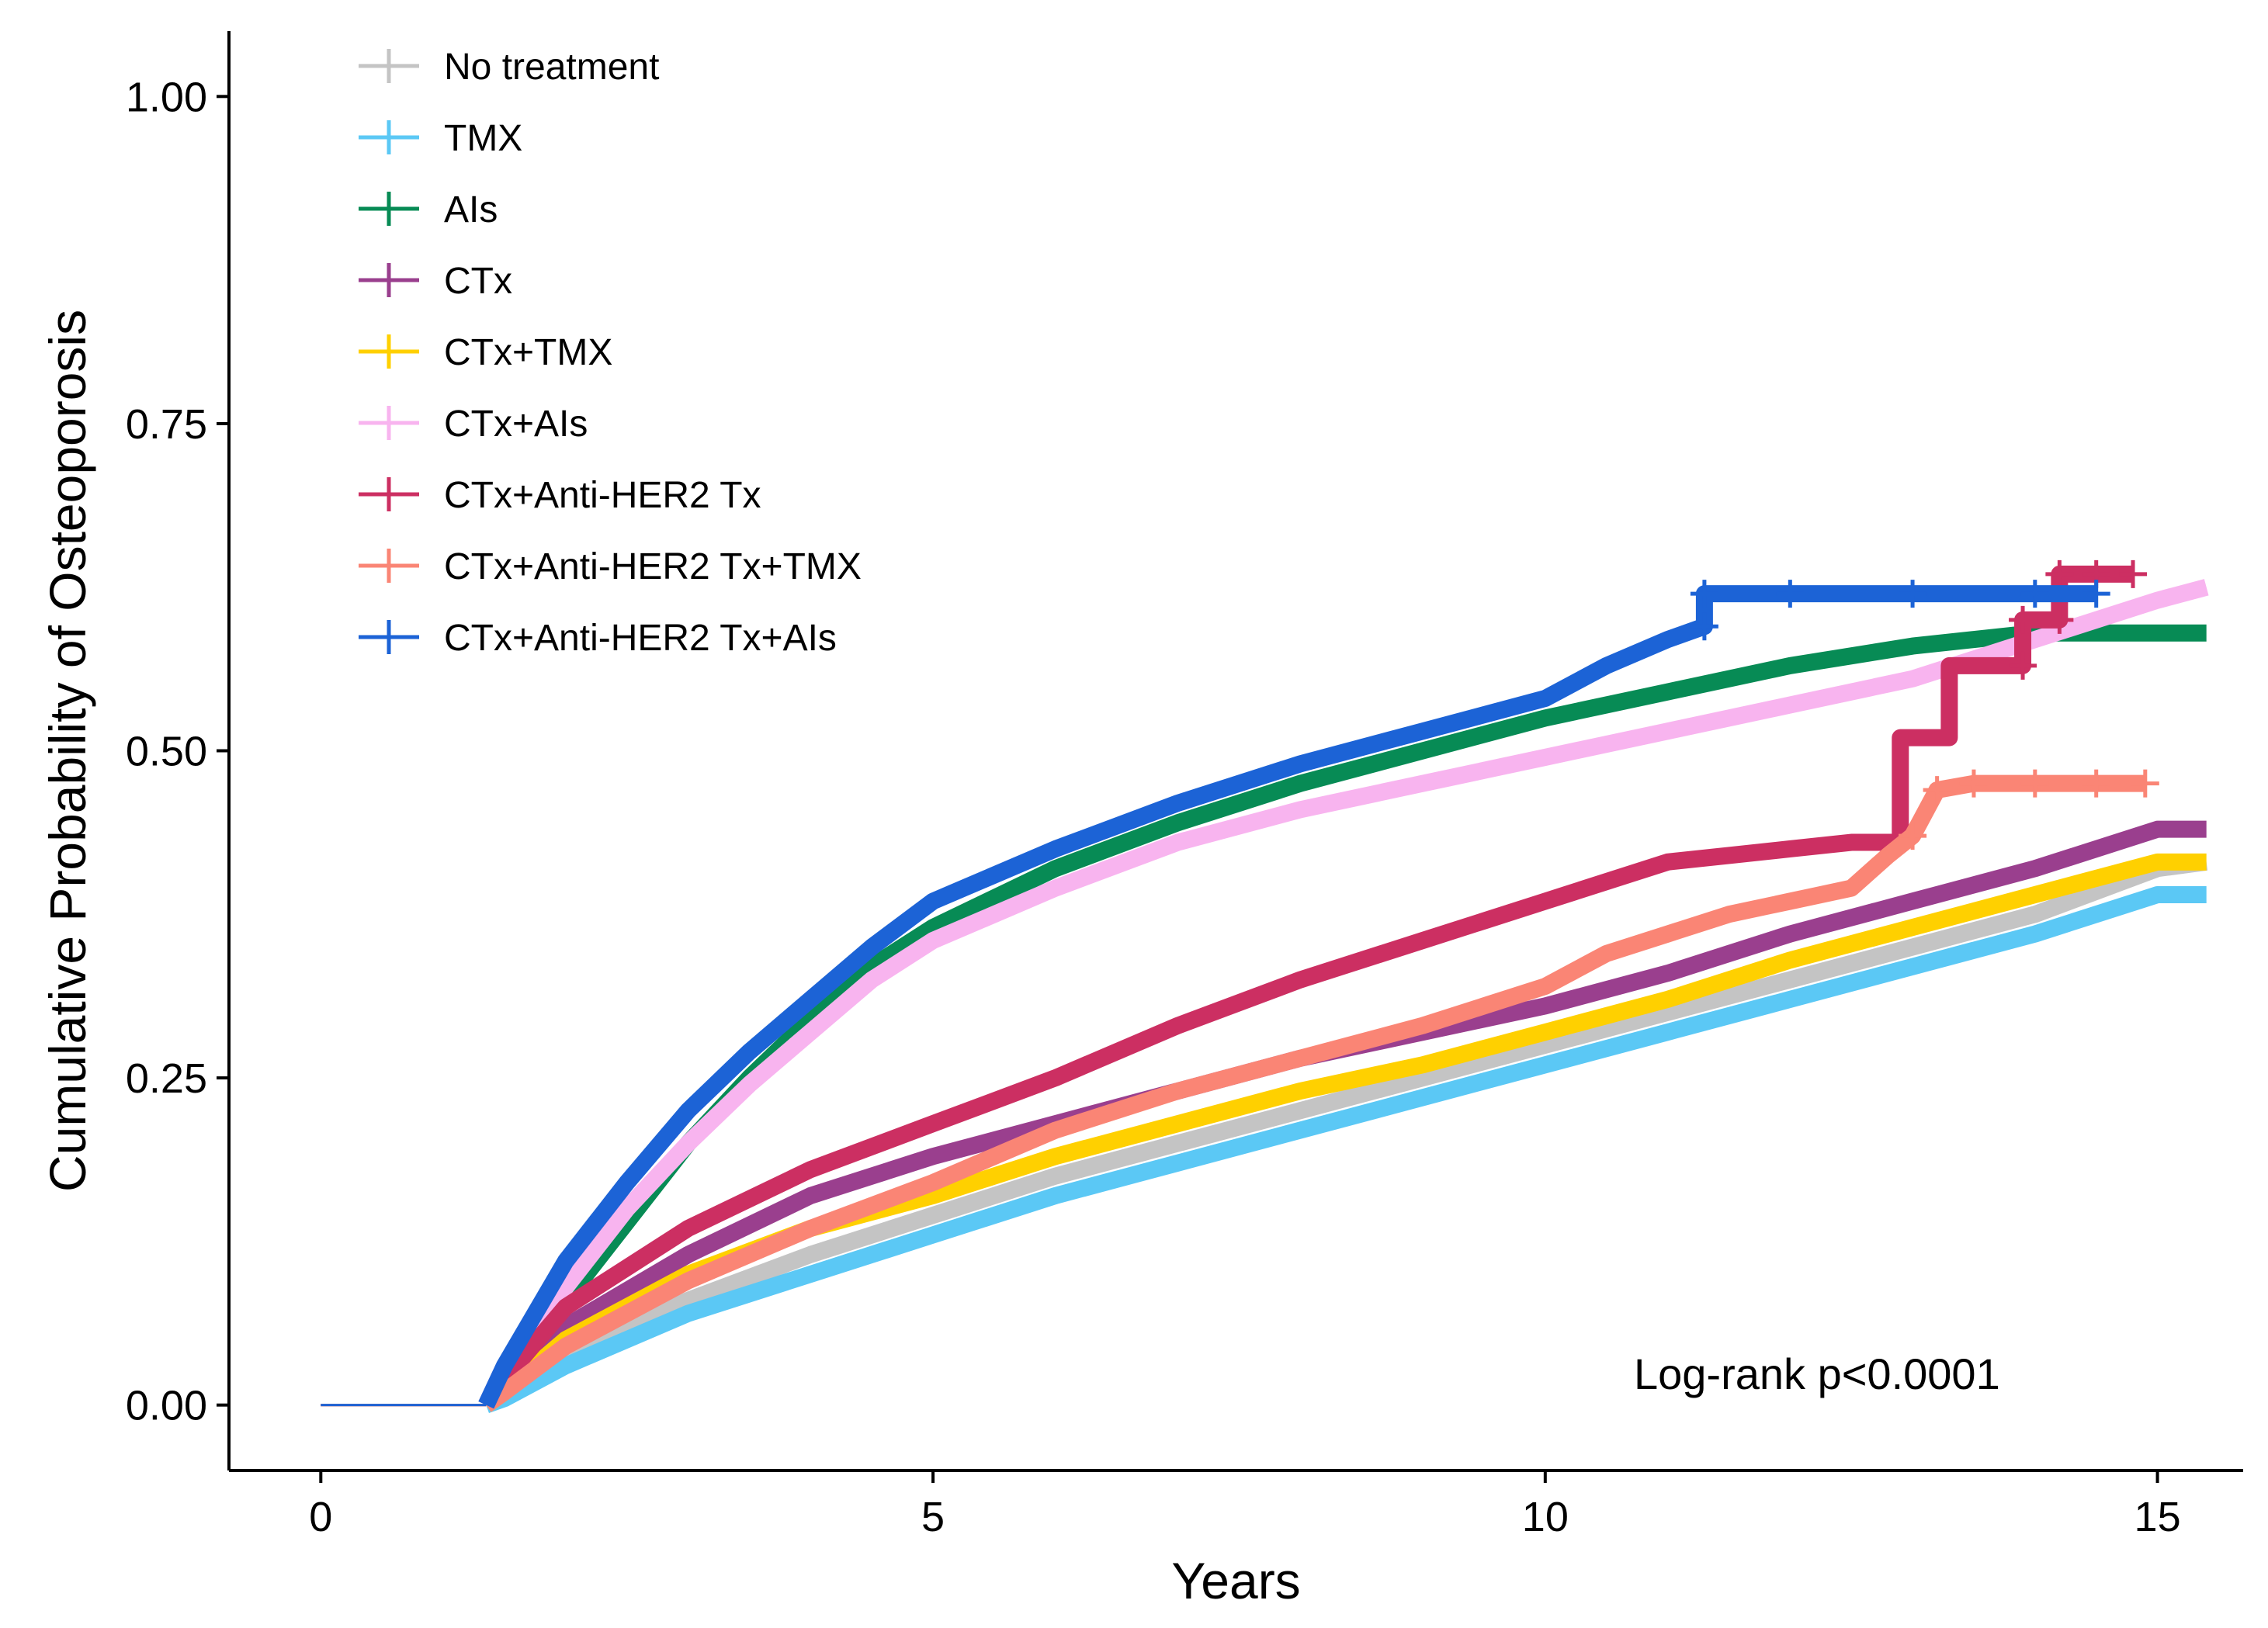 The width and height of the screenshot is (2268, 1628). I want to click on y-tick-label: 0.50, so click(166, 752).